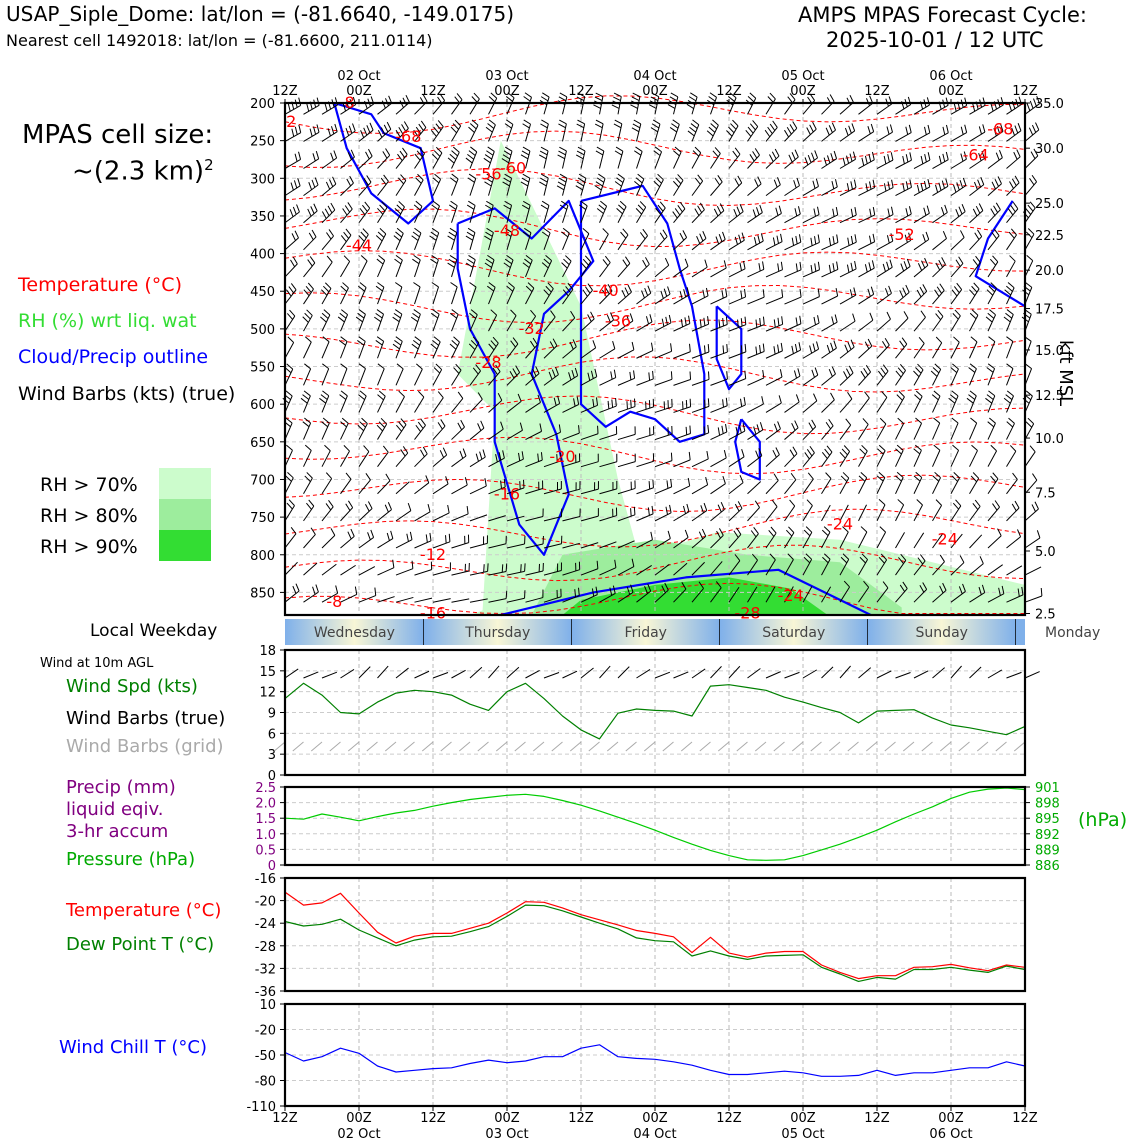 The height and width of the screenshot is (1140, 1140). Describe the element at coordinates (754, 673) in the screenshot. I see `surface-wind-barb` at that location.